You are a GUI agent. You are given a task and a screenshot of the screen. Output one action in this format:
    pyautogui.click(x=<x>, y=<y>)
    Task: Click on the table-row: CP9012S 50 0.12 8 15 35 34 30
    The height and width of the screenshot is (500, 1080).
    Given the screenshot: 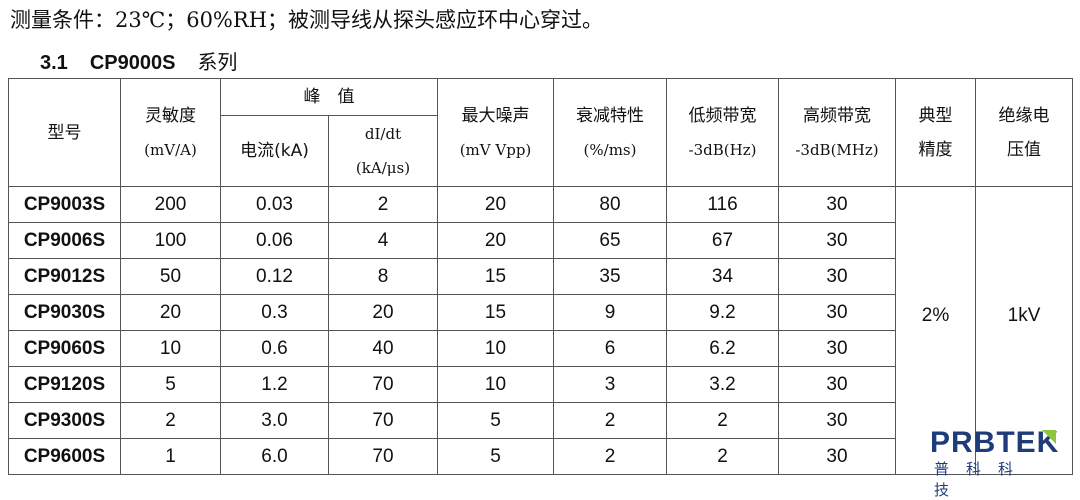 What is the action you would take?
    pyautogui.click(x=540, y=276)
    